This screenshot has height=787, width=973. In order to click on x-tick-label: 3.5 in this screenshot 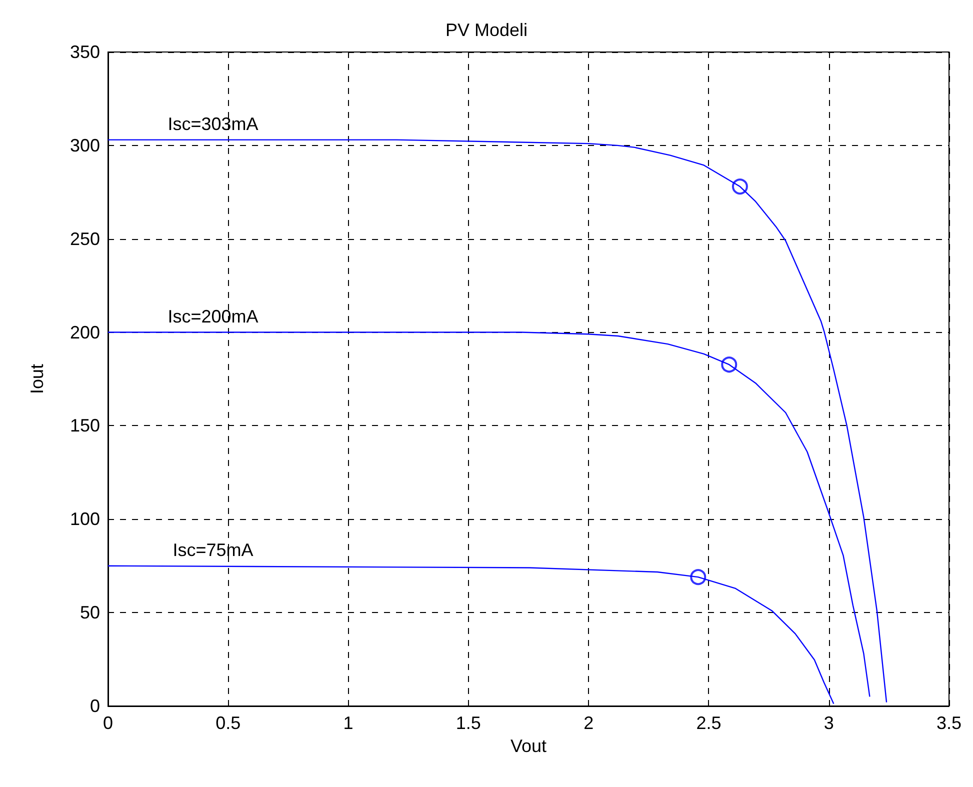, I will do `click(949, 723)`.